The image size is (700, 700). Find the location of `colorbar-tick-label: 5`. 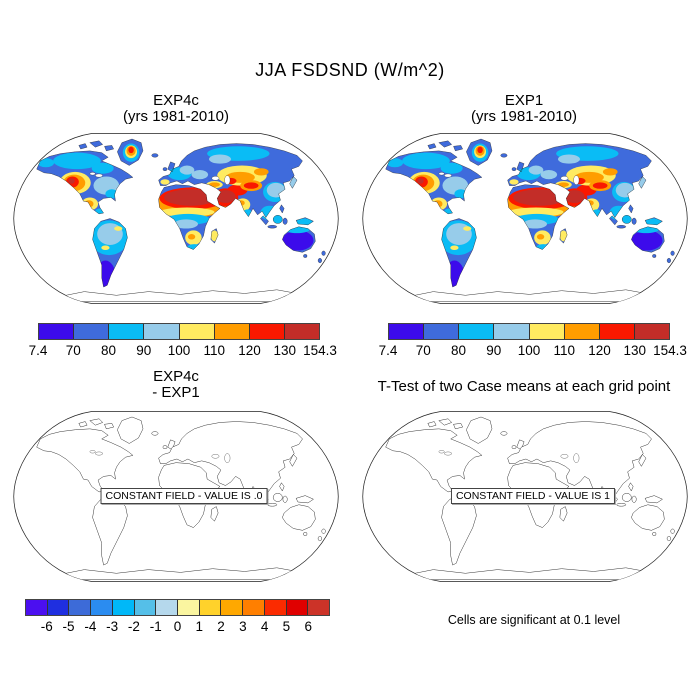

colorbar-tick-label: 5 is located at coordinates (286, 626).